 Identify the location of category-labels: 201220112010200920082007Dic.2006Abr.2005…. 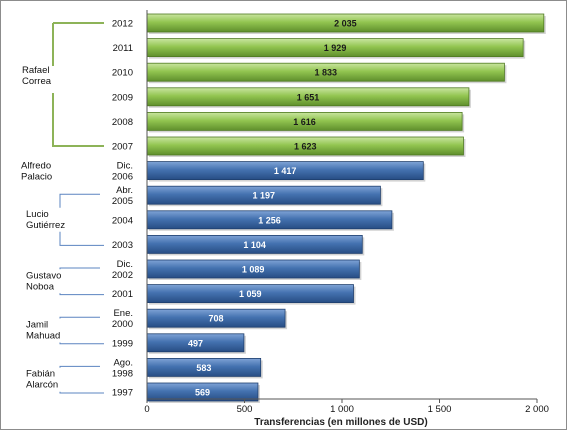
(122, 209).